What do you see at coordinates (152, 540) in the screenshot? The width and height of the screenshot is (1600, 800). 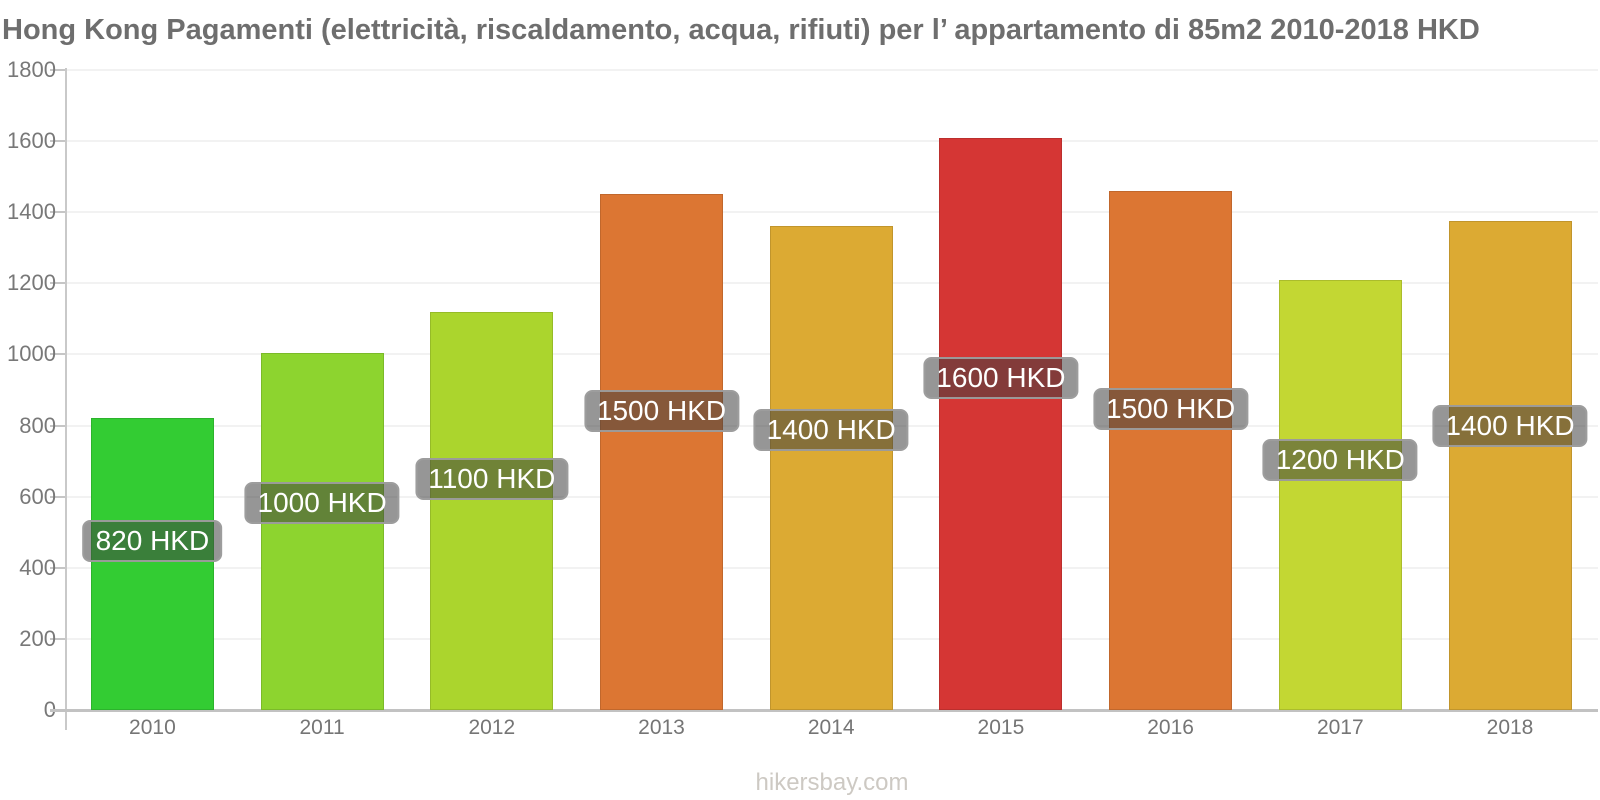 I see `bar-value-badge-2010: 820 HKD` at bounding box center [152, 540].